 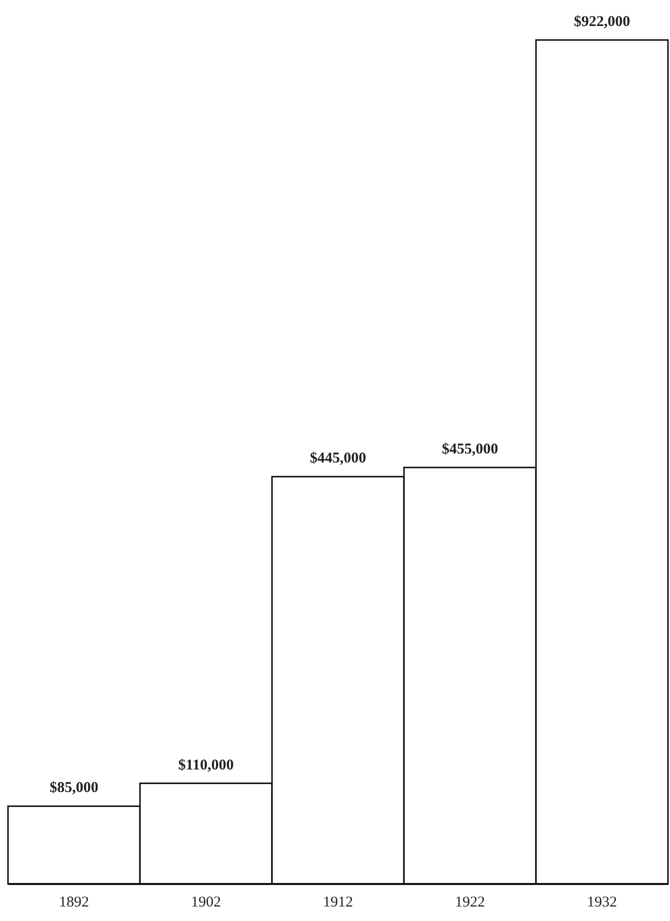 I want to click on x-tick-label: 1892, so click(x=74, y=902).